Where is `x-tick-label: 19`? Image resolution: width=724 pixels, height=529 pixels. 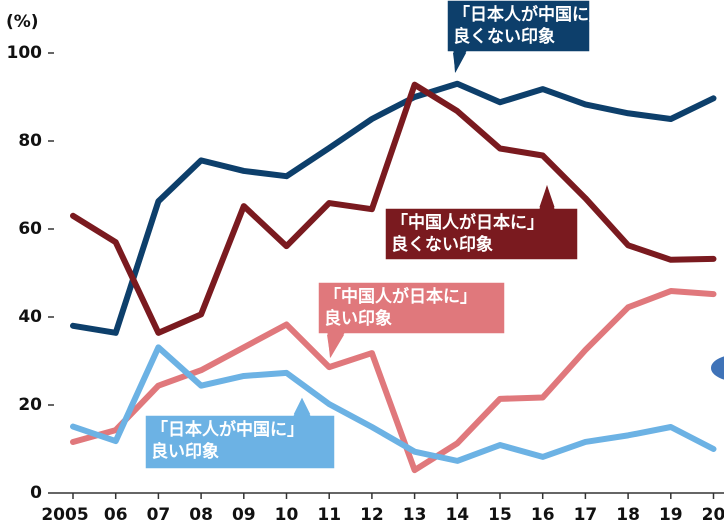 x-tick-label: 19 is located at coordinates (671, 515).